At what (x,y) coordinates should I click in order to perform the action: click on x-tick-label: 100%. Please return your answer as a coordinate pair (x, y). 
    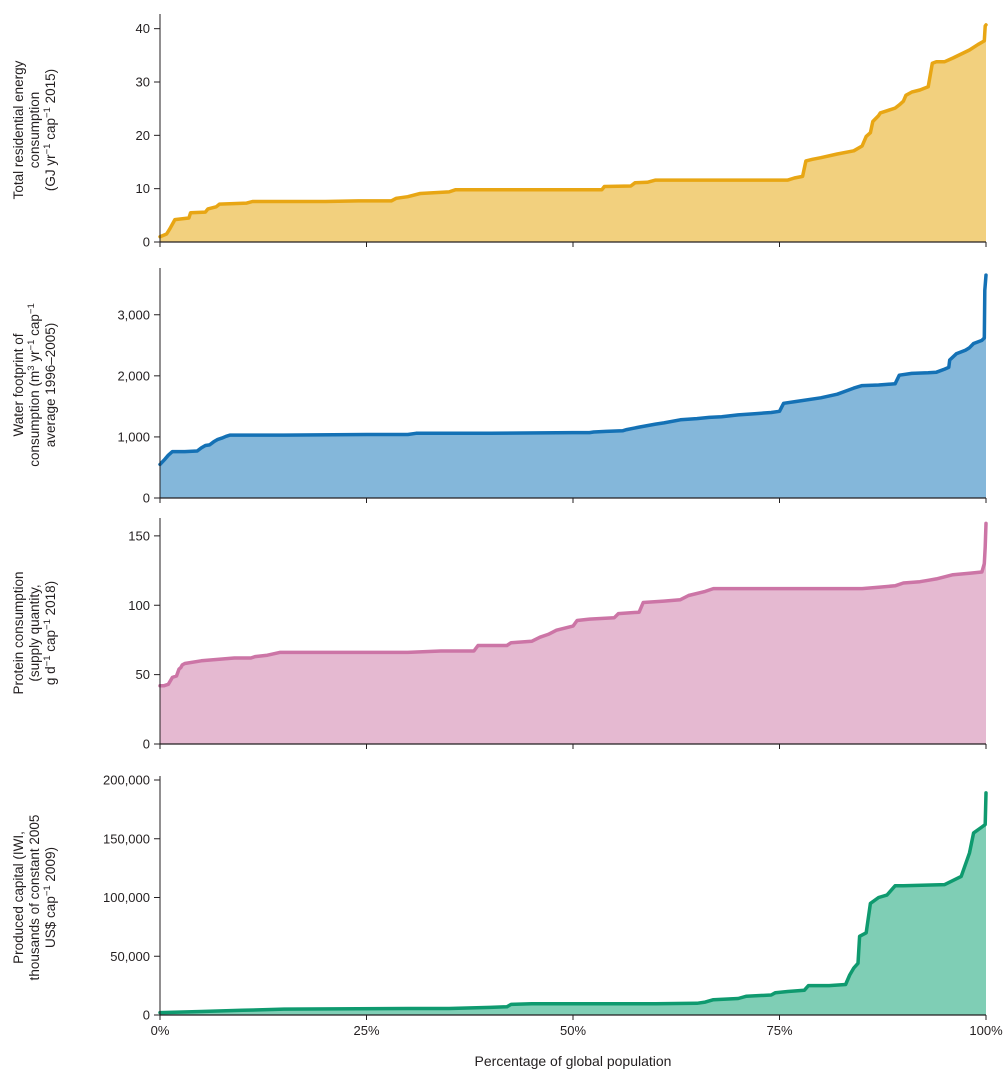
    Looking at the image, I should click on (986, 1030).